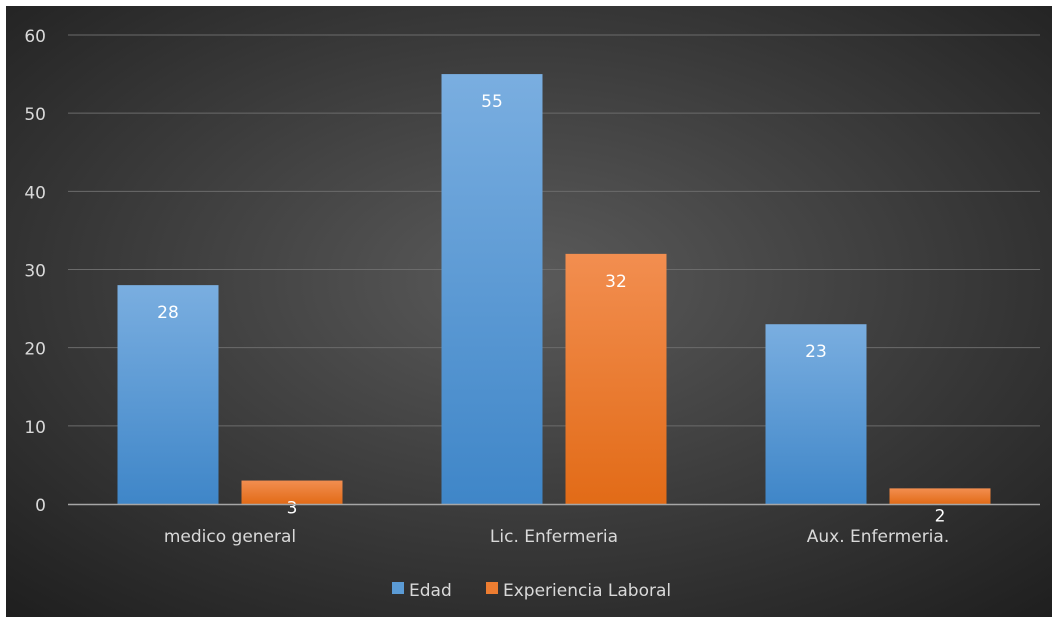 This screenshot has width=1058, height=628. What do you see at coordinates (35, 428) in the screenshot?
I see `y-tick-label: 10` at bounding box center [35, 428].